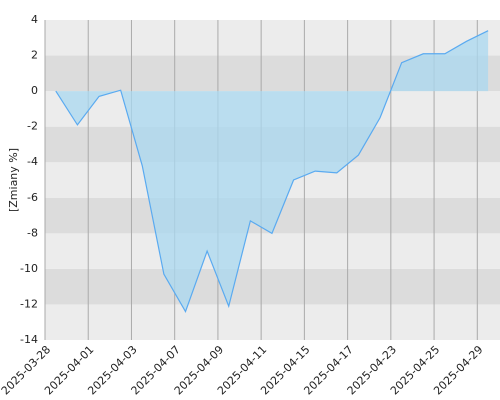 This screenshot has height=400, width=500. I want to click on y-tick-label: 4, so click(34, 19).